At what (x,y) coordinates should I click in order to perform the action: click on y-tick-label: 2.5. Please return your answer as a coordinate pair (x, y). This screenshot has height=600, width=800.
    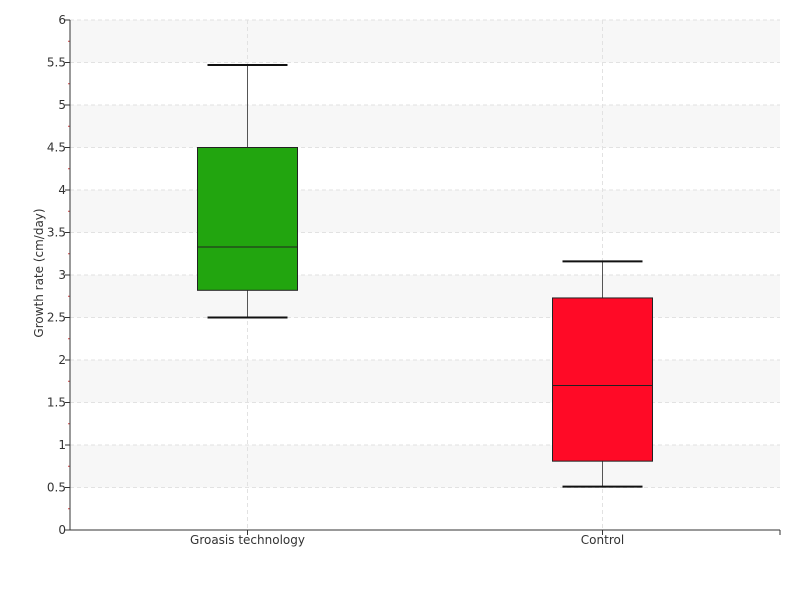
    Looking at the image, I should click on (56, 318).